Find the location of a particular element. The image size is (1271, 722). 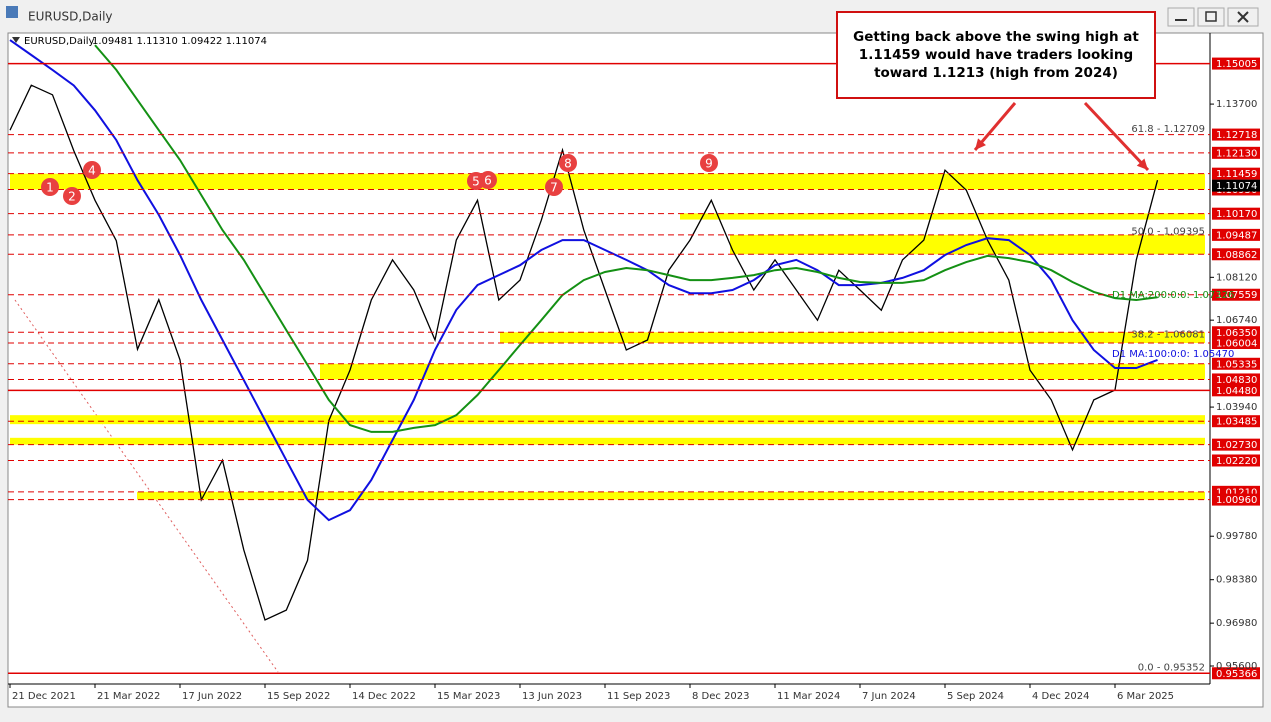

level-label: 1.08862 is located at coordinates (1236, 255).